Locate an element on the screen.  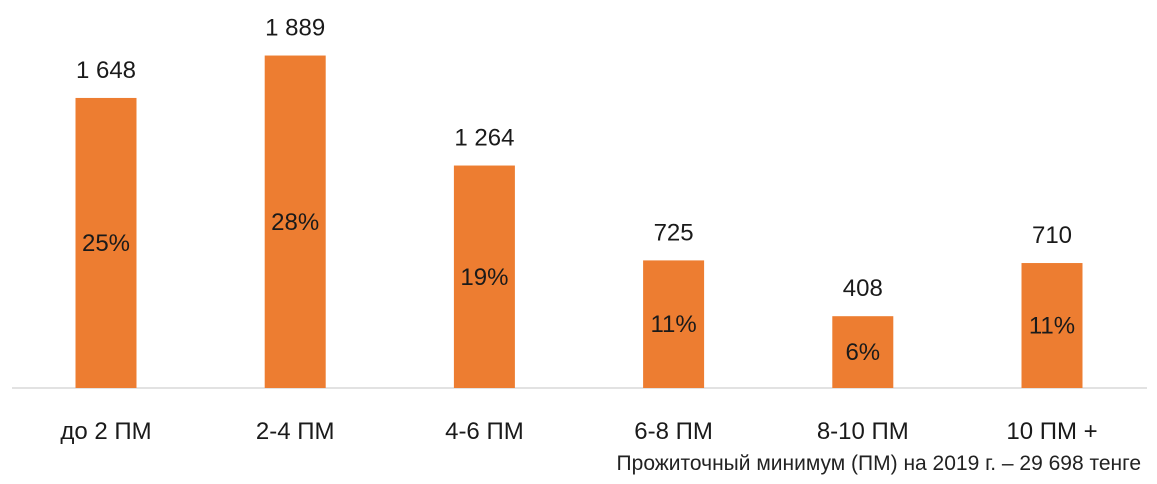
category-label: 4-6 ПМ is located at coordinates (484, 431).